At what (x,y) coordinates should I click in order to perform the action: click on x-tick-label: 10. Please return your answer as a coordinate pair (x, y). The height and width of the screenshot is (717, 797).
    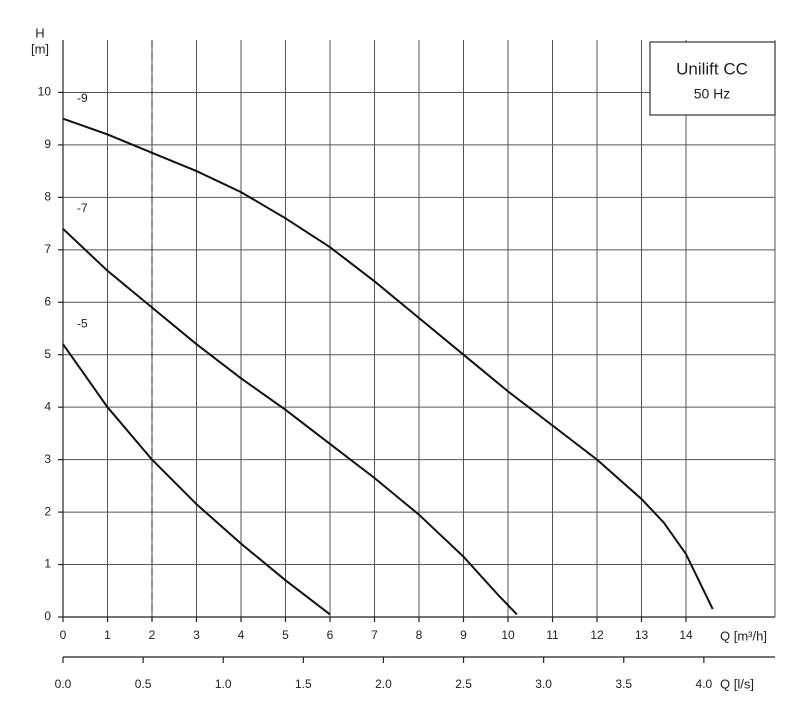
    Looking at the image, I should click on (508, 635).